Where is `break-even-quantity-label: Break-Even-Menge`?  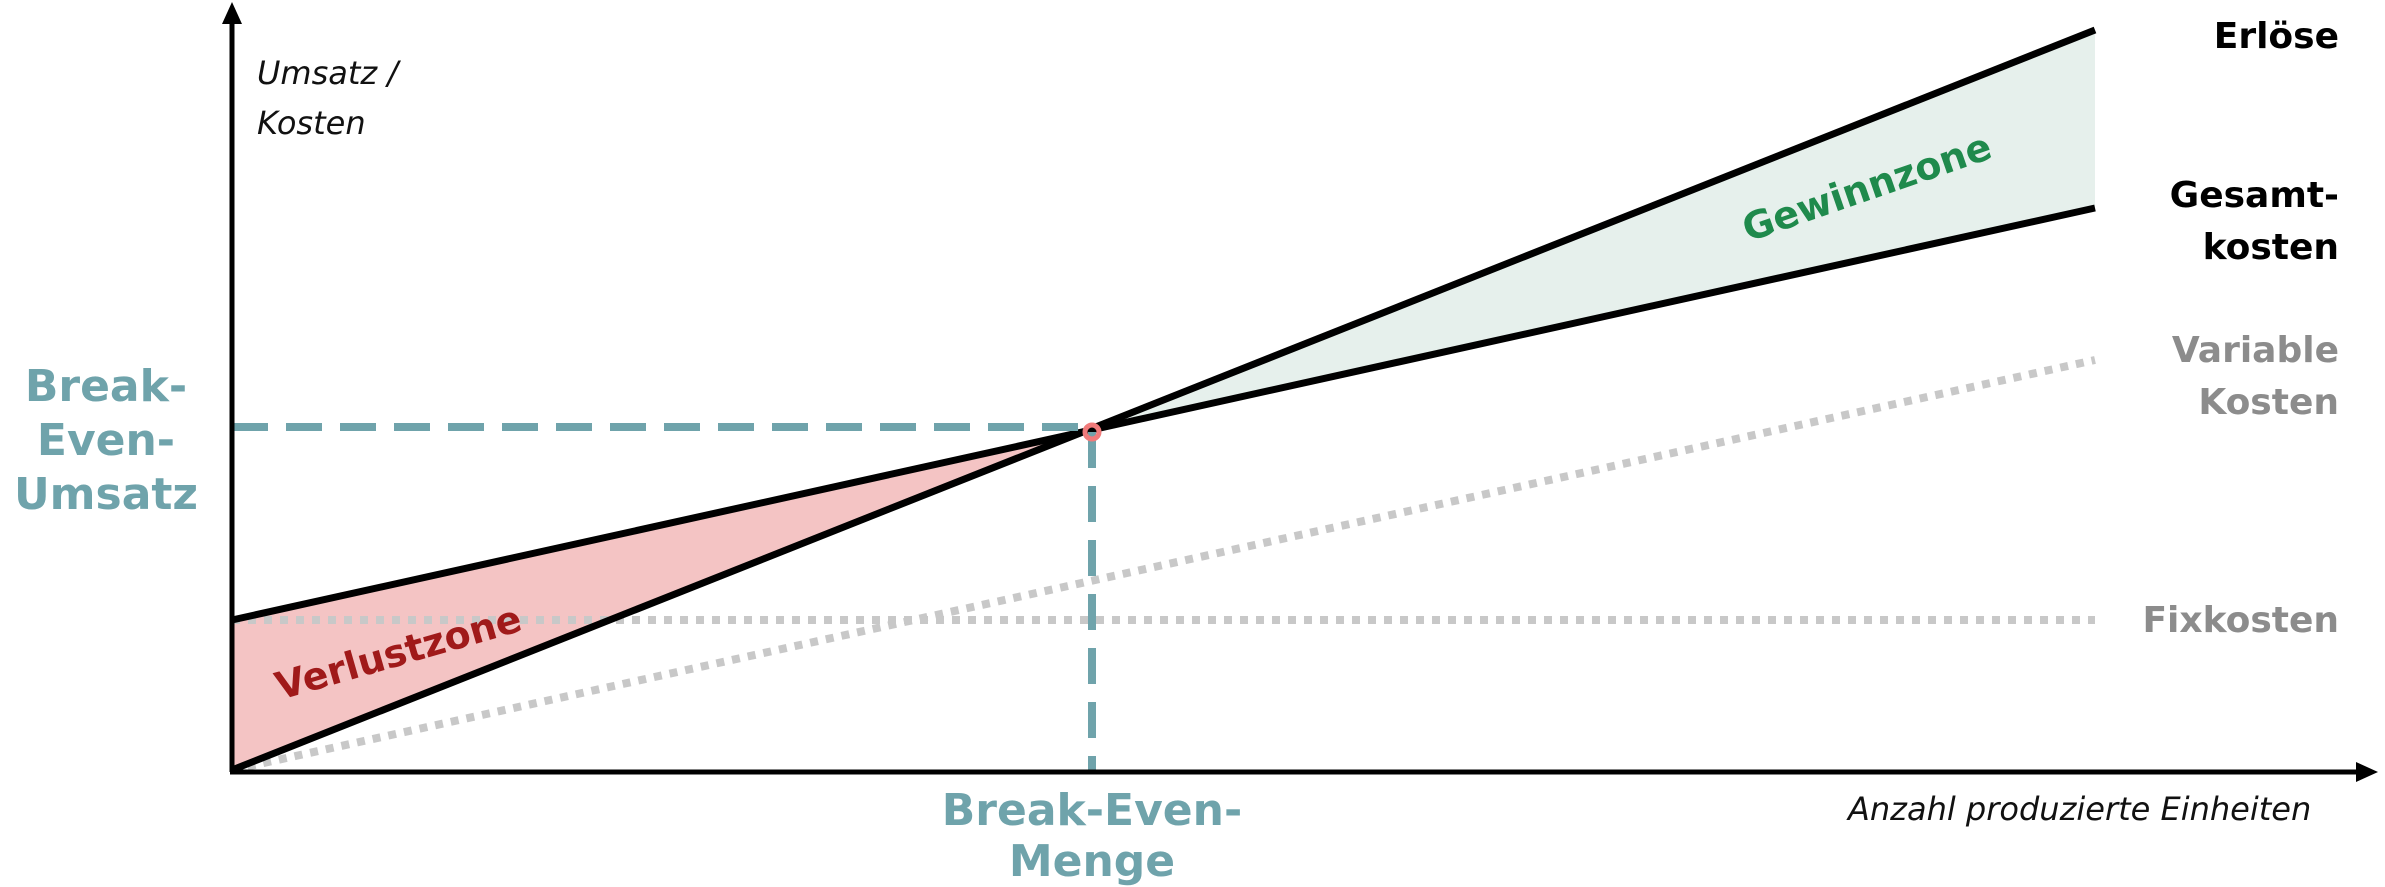 break-even-quantity-label: Break-Even-Menge is located at coordinates (1092, 836).